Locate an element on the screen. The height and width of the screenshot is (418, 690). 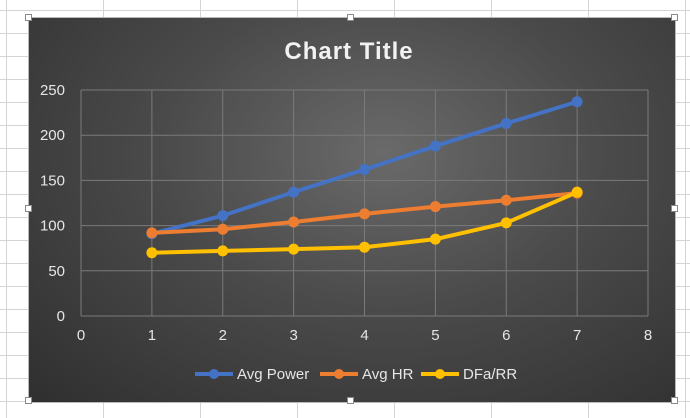
resize-handle-bottom-right is located at coordinates (674, 400).